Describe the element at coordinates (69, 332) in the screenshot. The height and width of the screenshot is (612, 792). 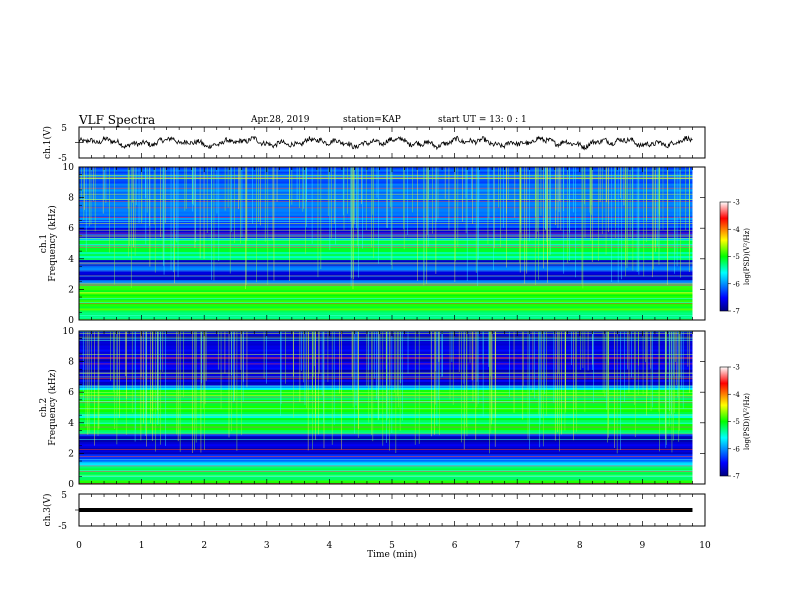
I see `y-tick-label: 10` at that location.